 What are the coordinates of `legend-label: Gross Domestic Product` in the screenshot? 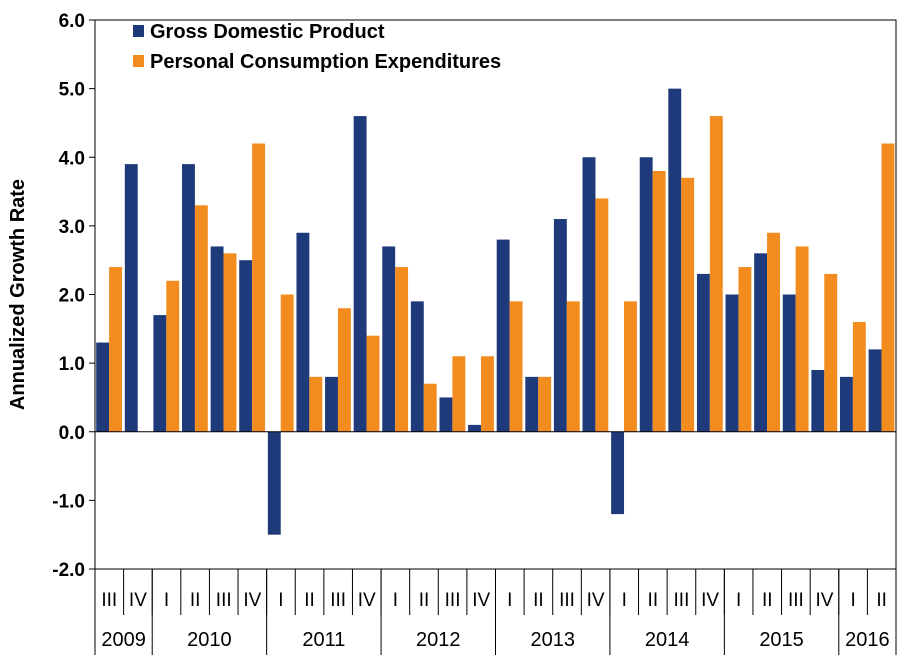 It's located at (267, 32).